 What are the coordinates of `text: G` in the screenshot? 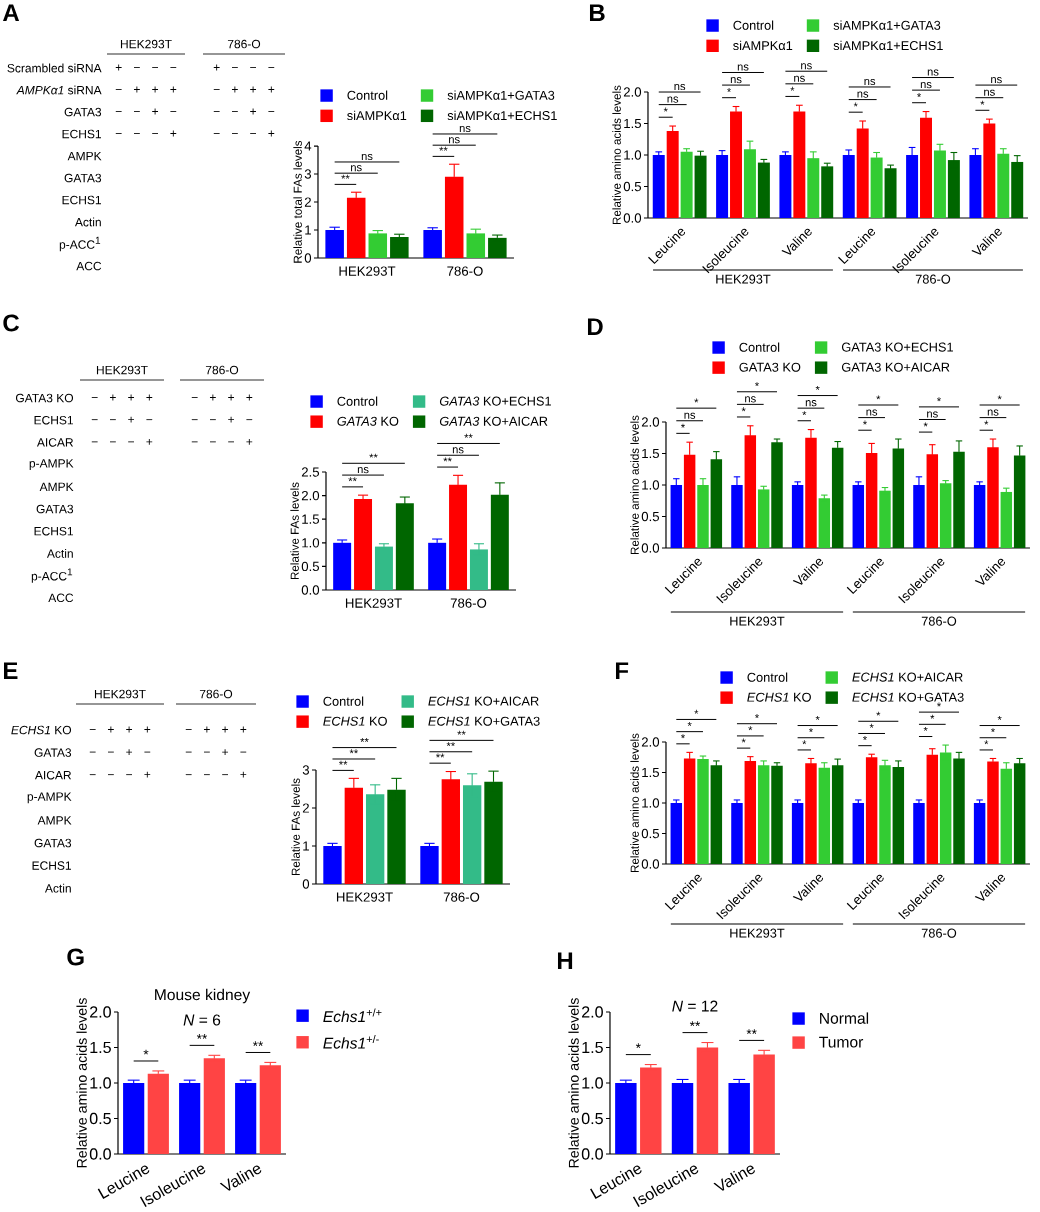 It's located at (75, 957).